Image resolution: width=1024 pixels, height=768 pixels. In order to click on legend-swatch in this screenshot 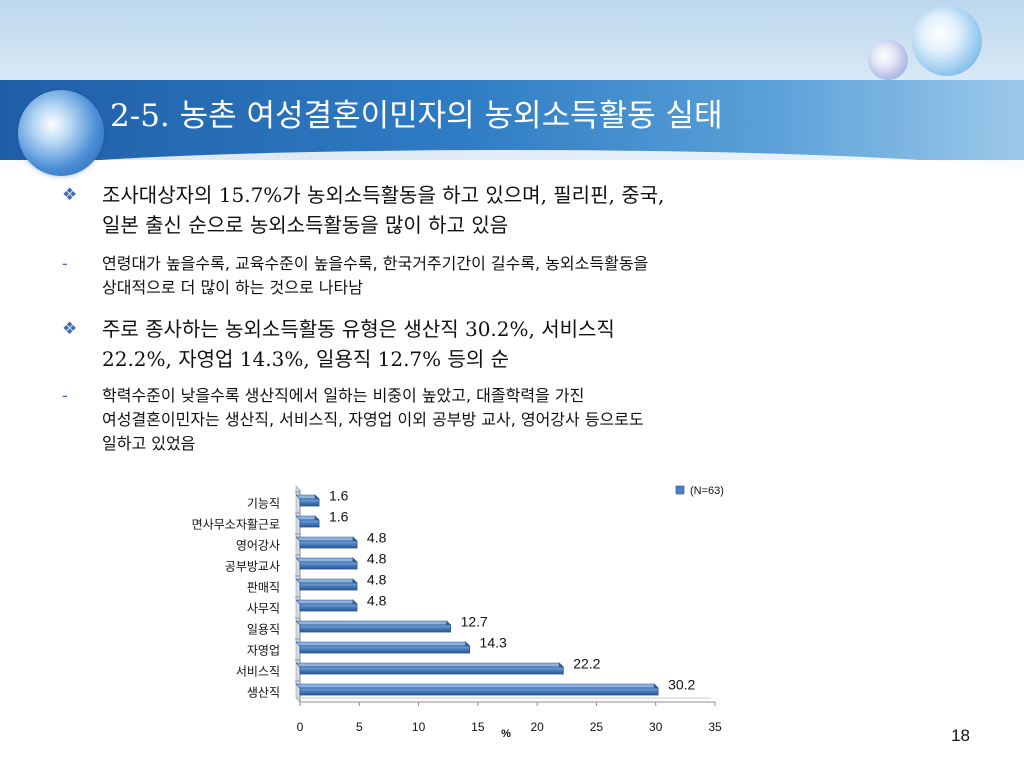, I will do `click(680, 490)`.